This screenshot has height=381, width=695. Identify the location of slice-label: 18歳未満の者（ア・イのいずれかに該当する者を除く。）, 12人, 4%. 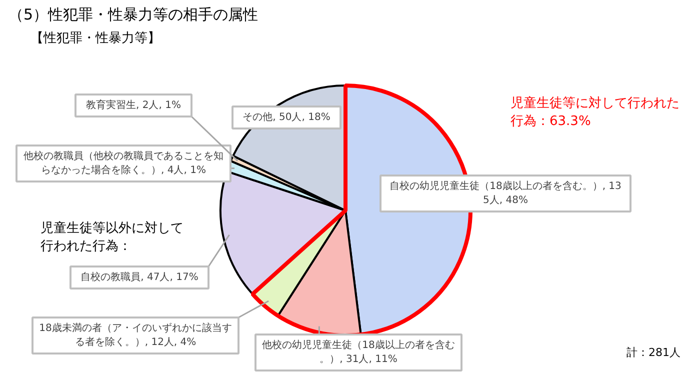
(135, 335).